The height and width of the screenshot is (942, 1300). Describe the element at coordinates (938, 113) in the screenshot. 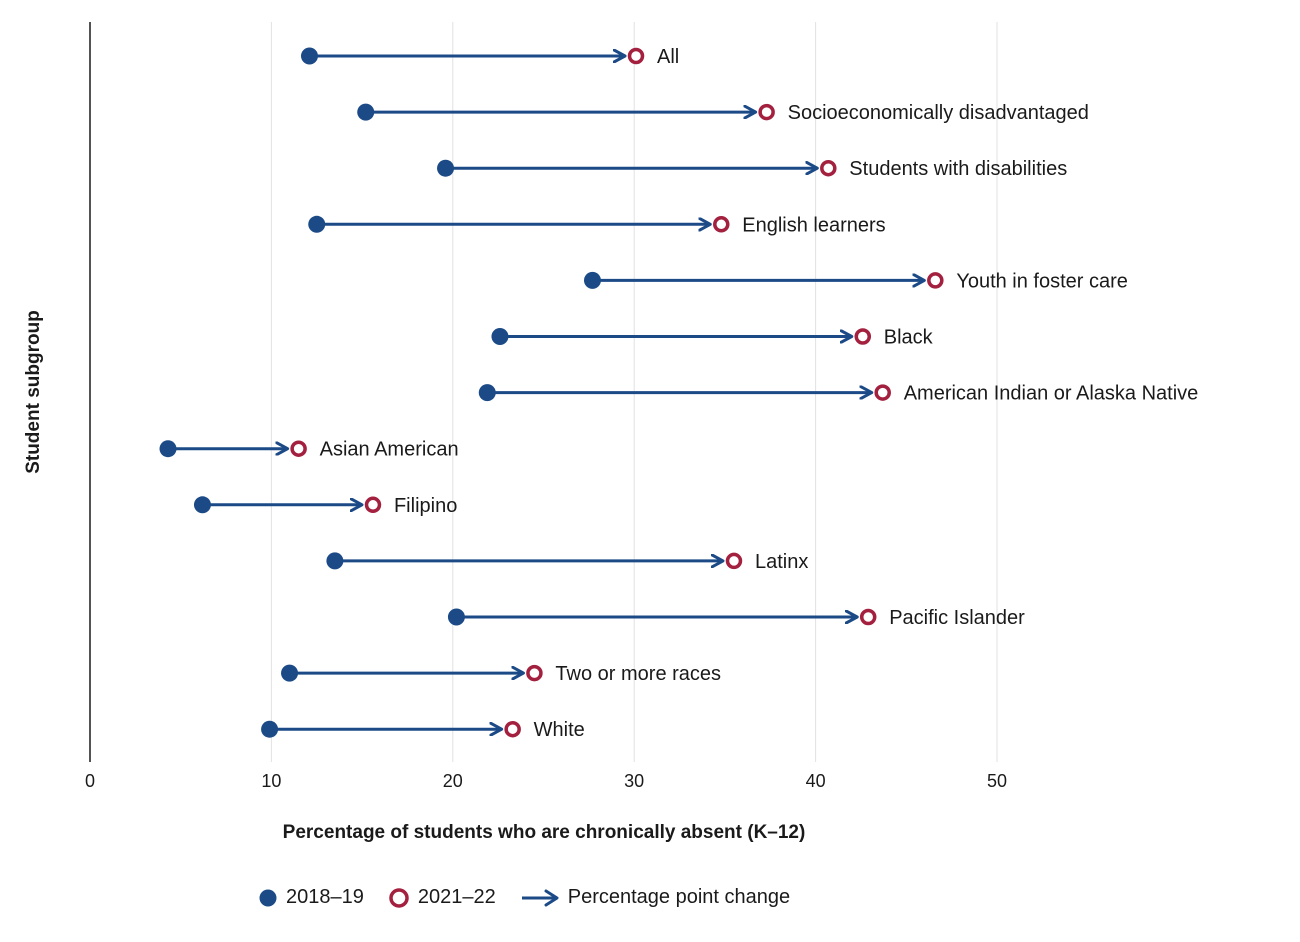

I see `category-label: Socioeconomically disadvantaged` at that location.